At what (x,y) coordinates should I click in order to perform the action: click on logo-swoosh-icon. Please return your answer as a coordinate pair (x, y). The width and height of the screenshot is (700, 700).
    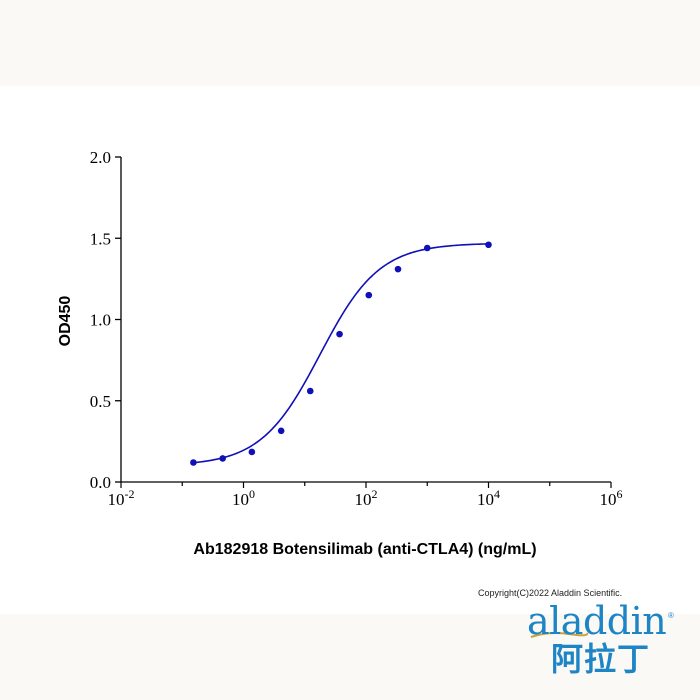
    Looking at the image, I should click on (559, 635).